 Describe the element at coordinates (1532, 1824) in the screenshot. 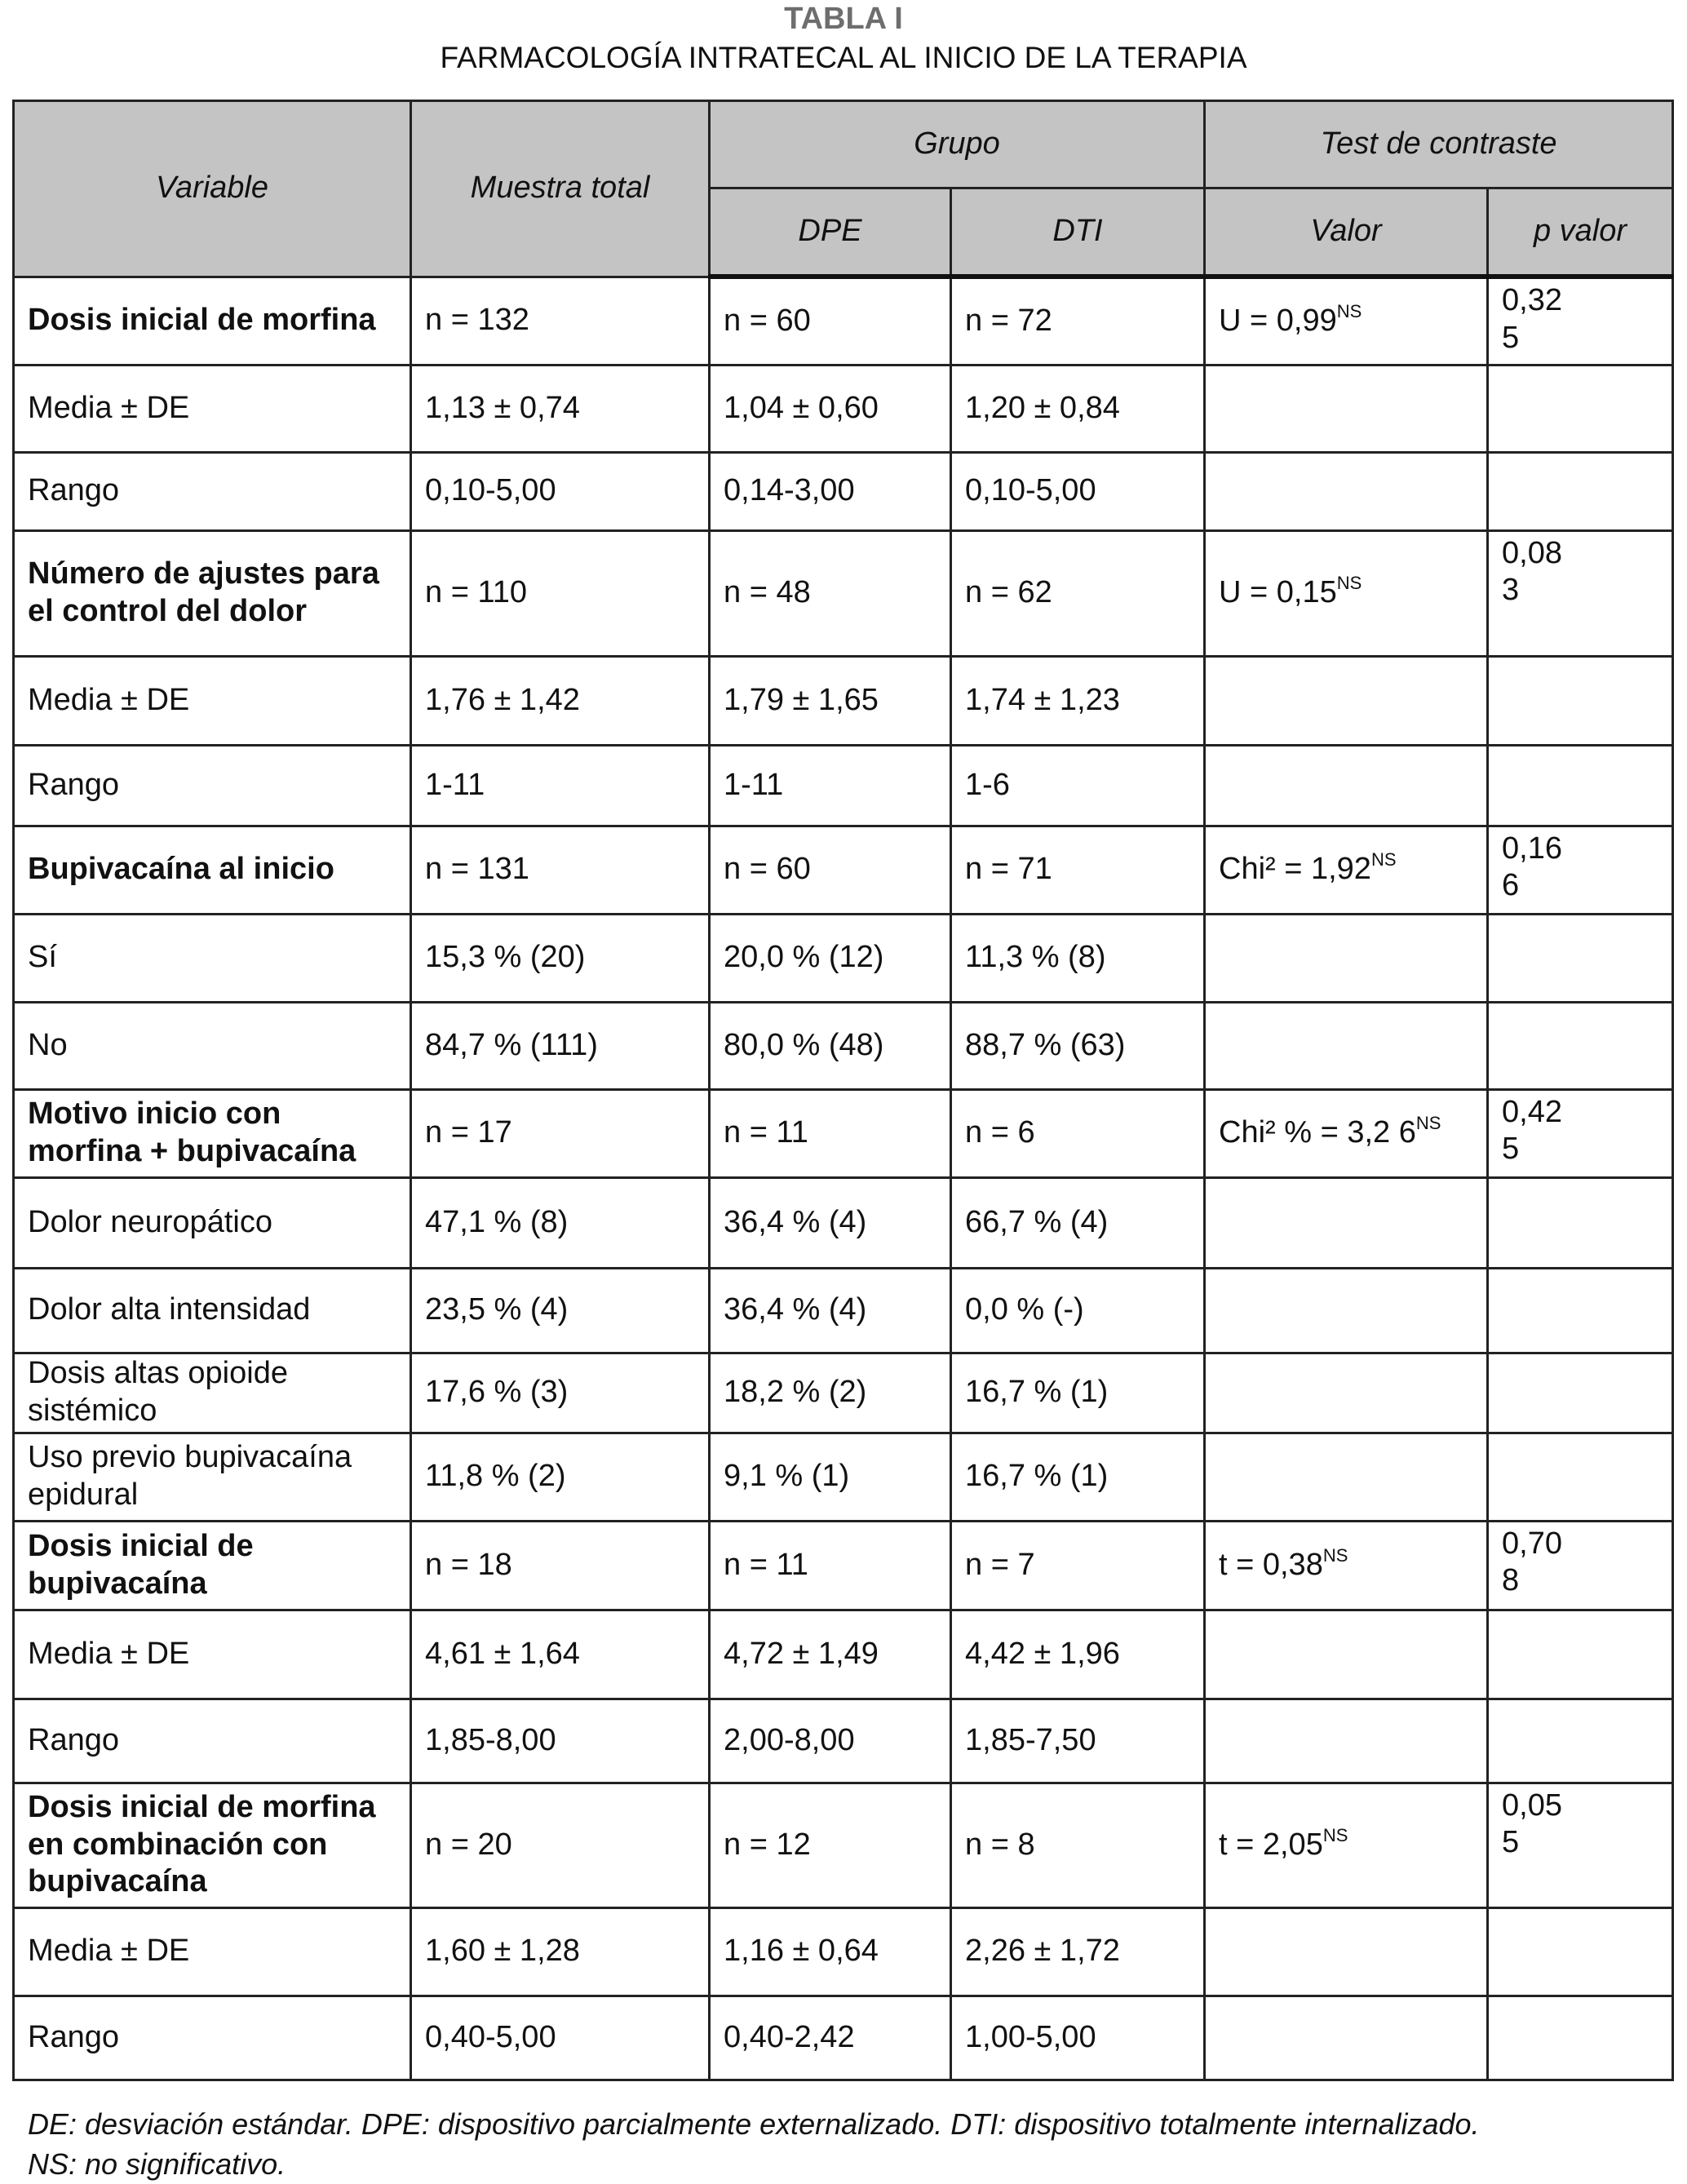

I see `cell-p-value-text: 0,05 5` at that location.